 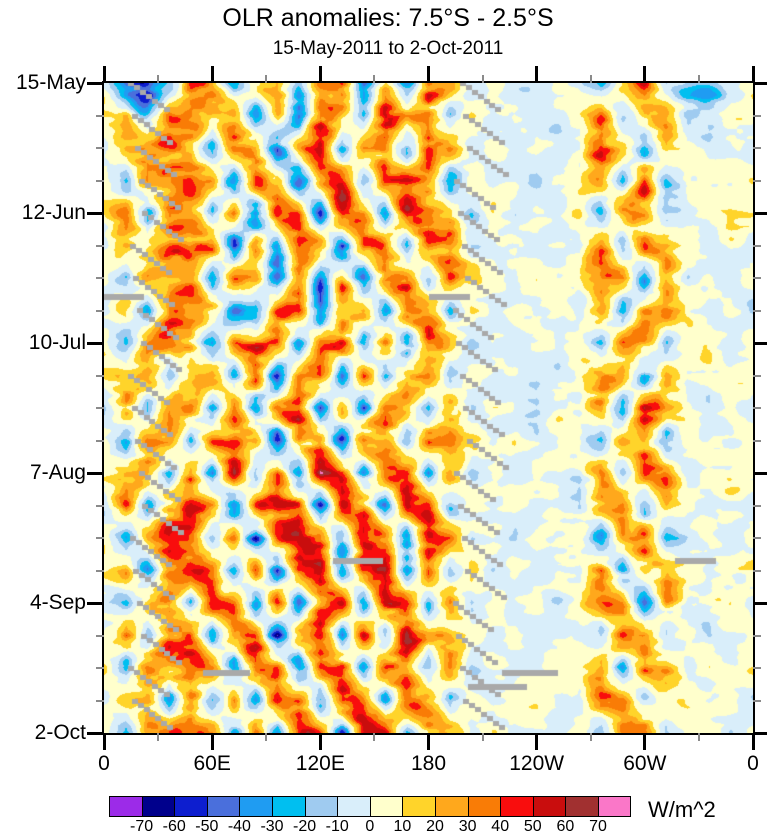 I want to click on chart-title: OLR anomalies: 7.5°S - 2.5°S, so click(x=388, y=18).